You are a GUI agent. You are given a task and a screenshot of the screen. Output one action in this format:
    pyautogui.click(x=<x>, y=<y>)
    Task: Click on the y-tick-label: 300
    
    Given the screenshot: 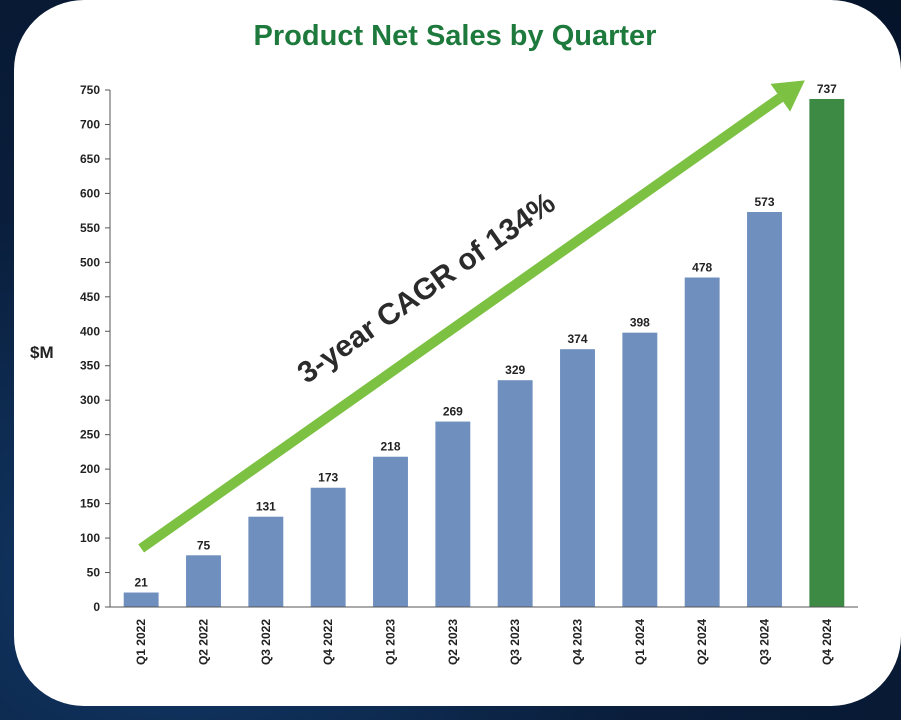 What is the action you would take?
    pyautogui.click(x=90, y=400)
    